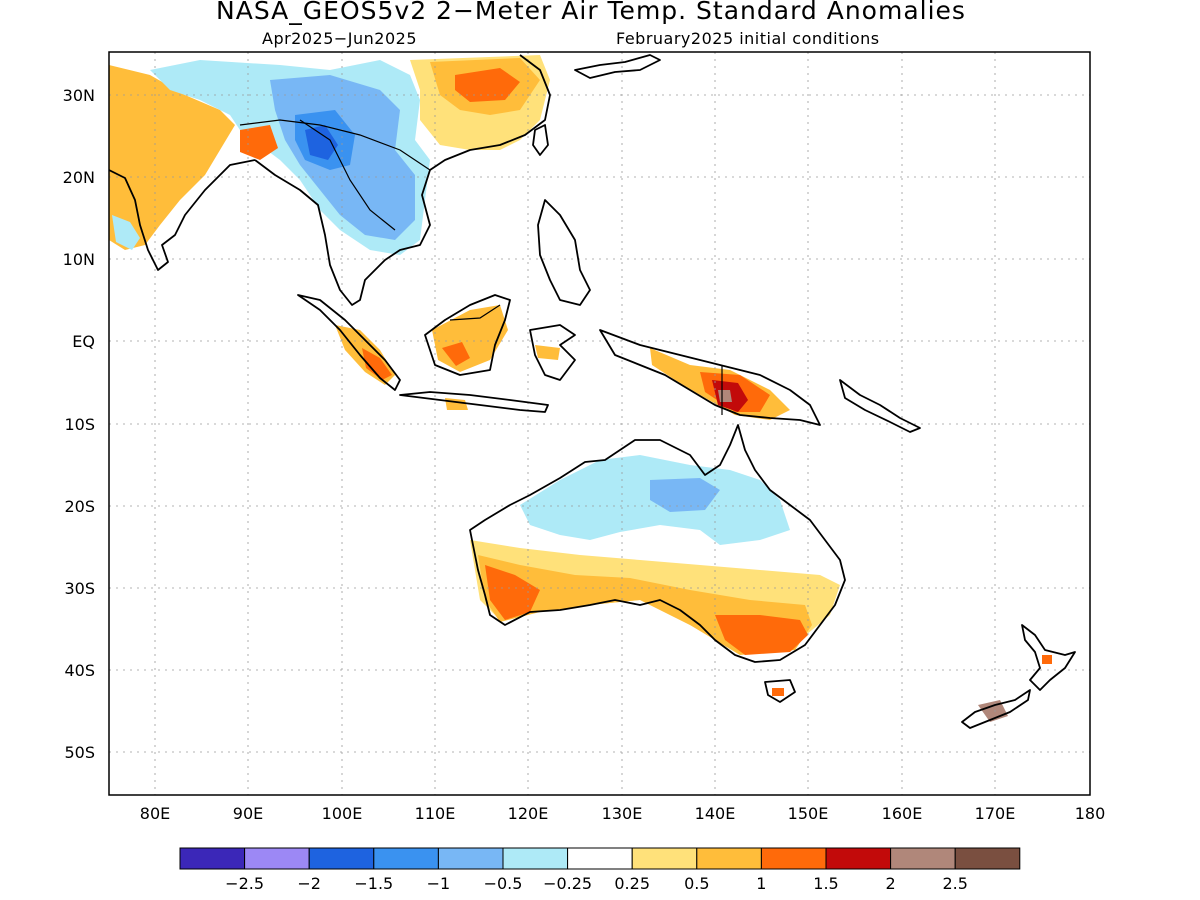  I want to click on lon-tick-label: 120E, so click(528, 813).